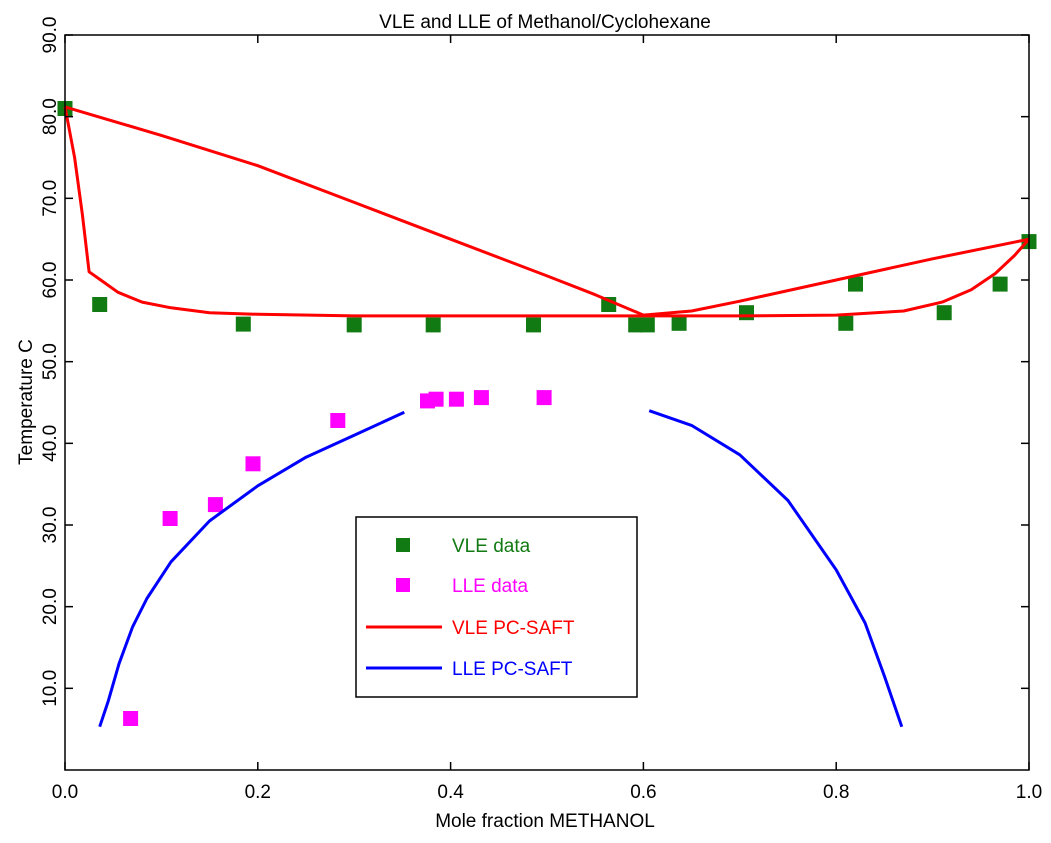 The width and height of the screenshot is (1051, 843). I want to click on legend-label-vle-pc-saft: VLE PC-SAFT, so click(513, 628).